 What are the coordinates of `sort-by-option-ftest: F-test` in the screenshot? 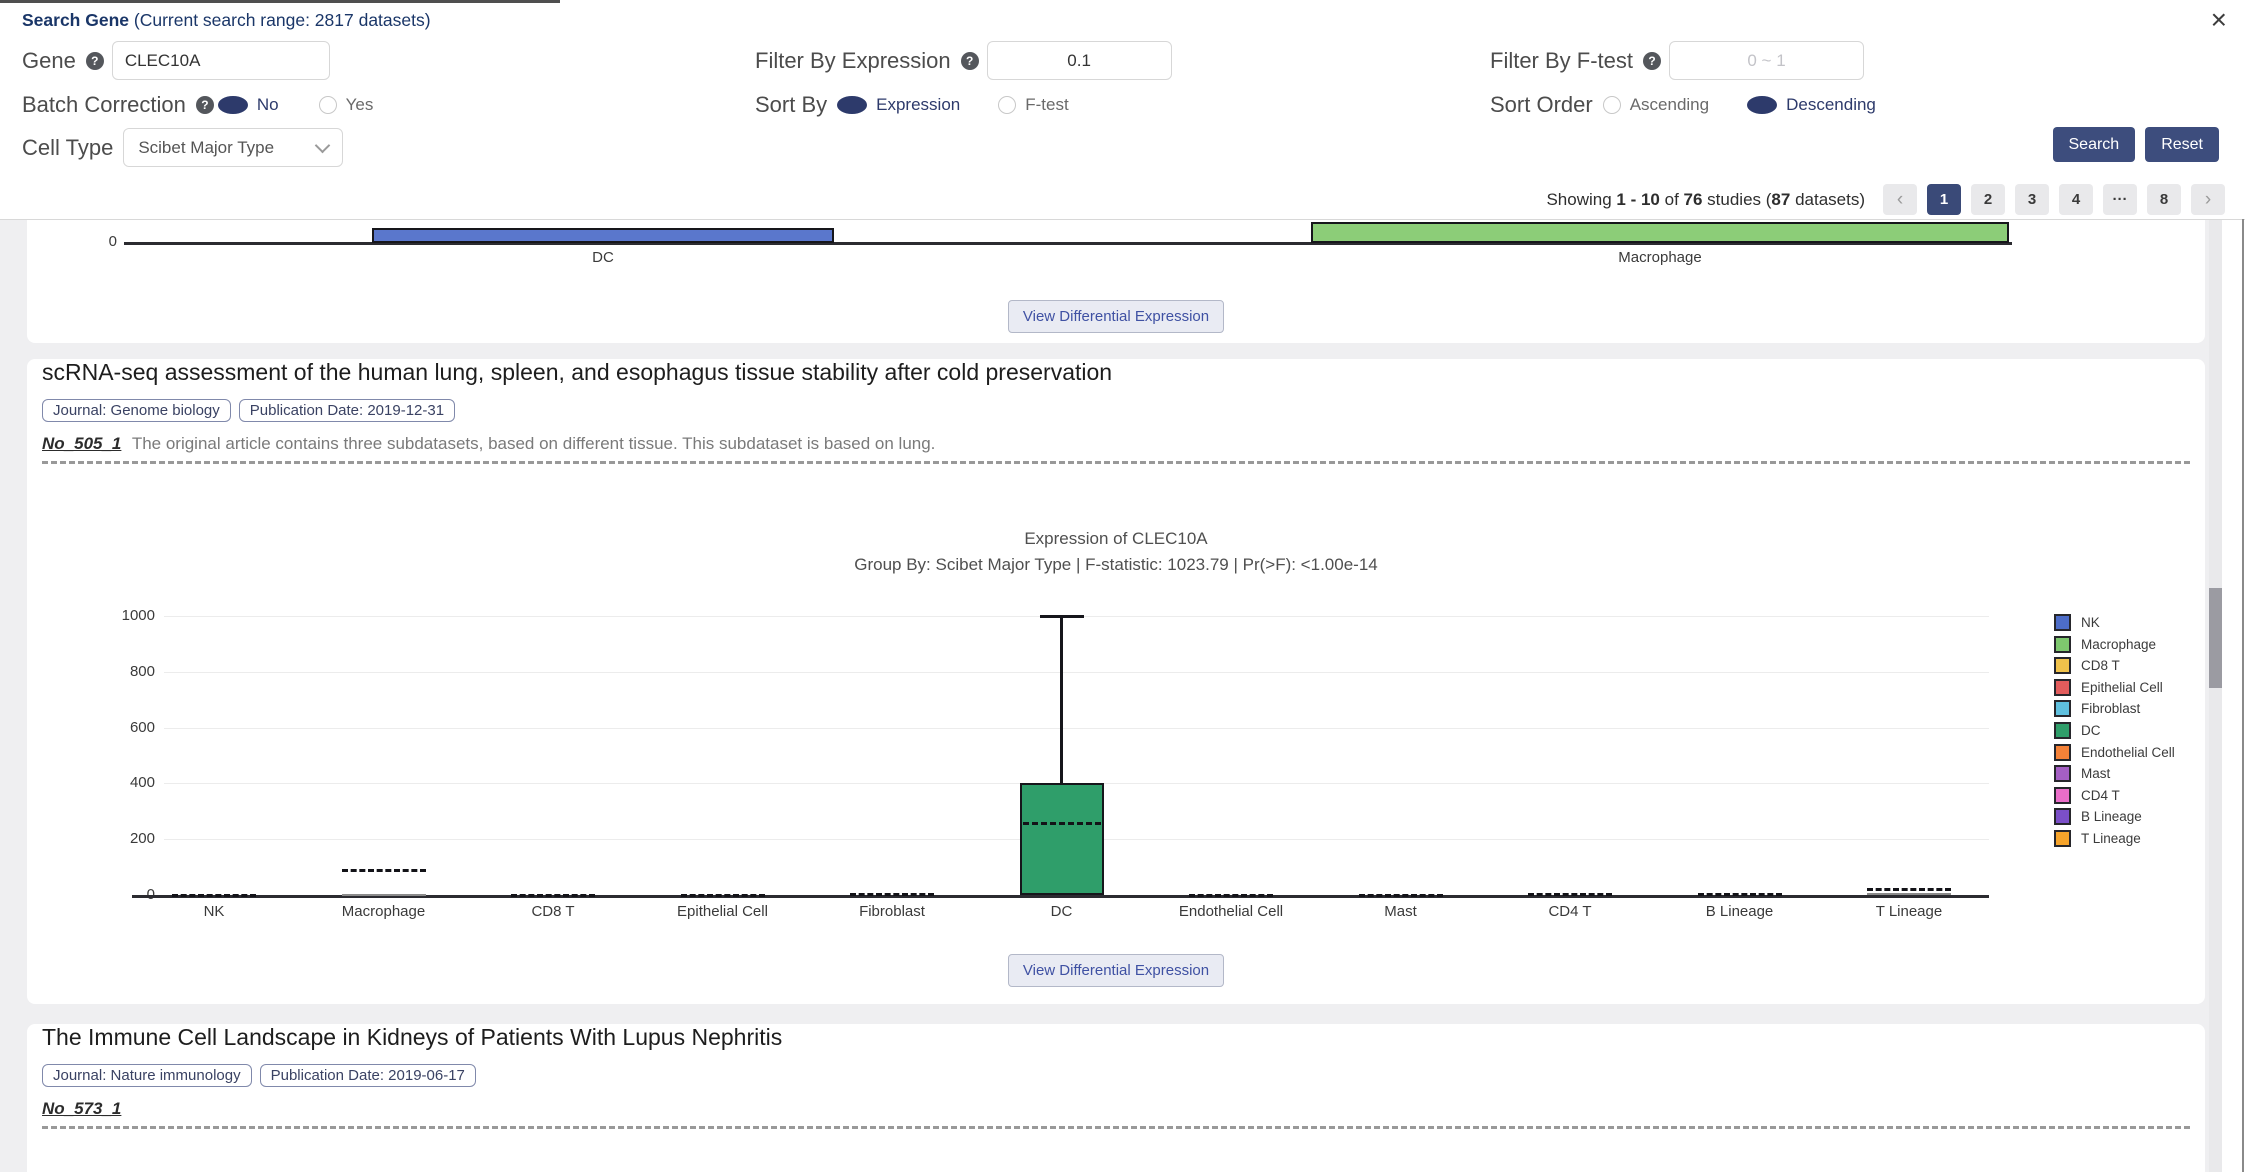 It's located at (1033, 105).